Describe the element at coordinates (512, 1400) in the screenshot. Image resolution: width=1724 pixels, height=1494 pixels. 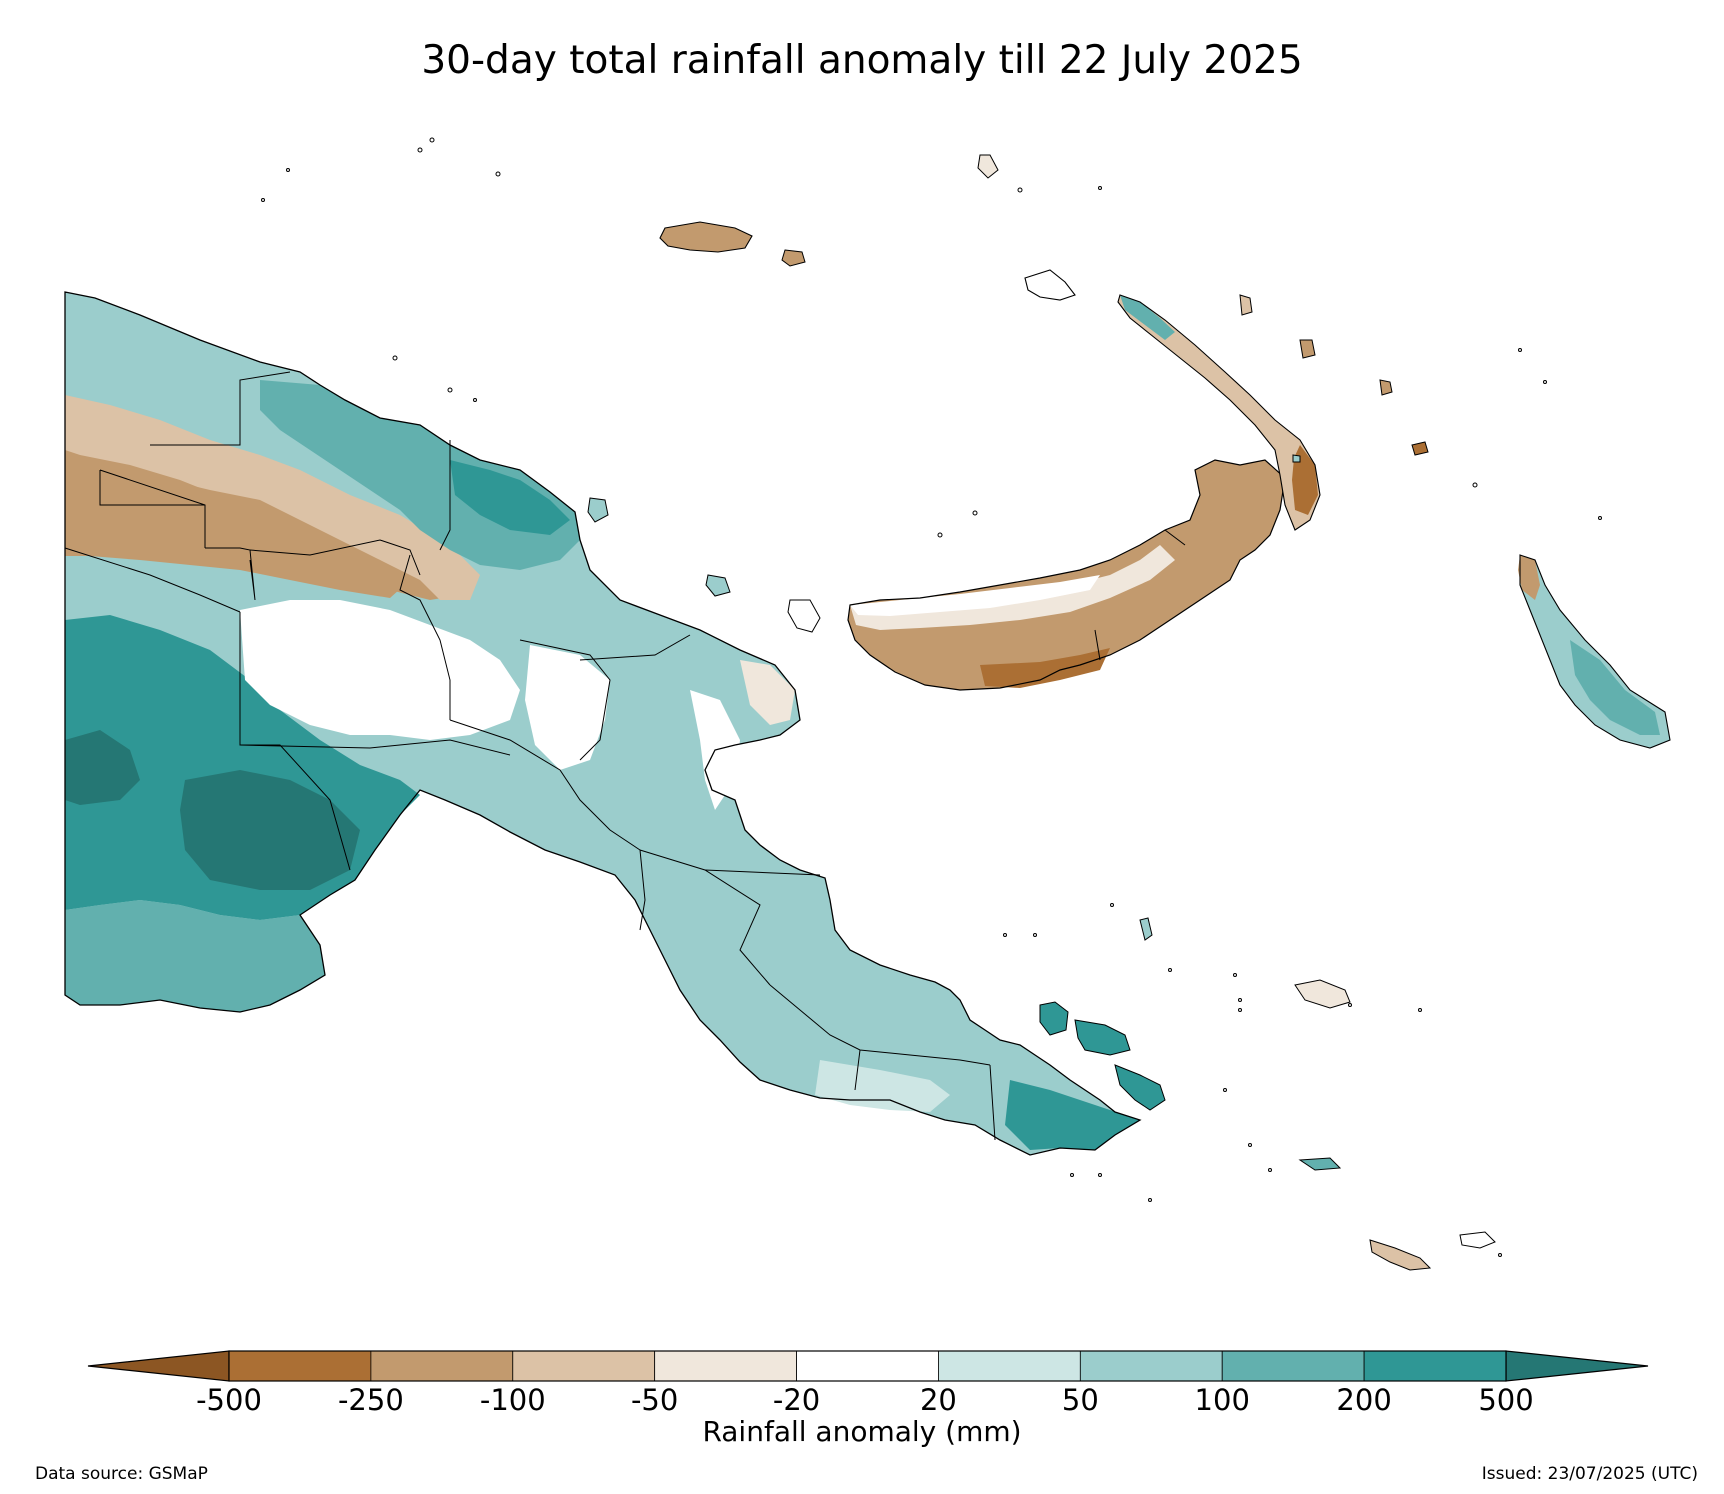
I see `colorbar-tick-label: -100` at that location.